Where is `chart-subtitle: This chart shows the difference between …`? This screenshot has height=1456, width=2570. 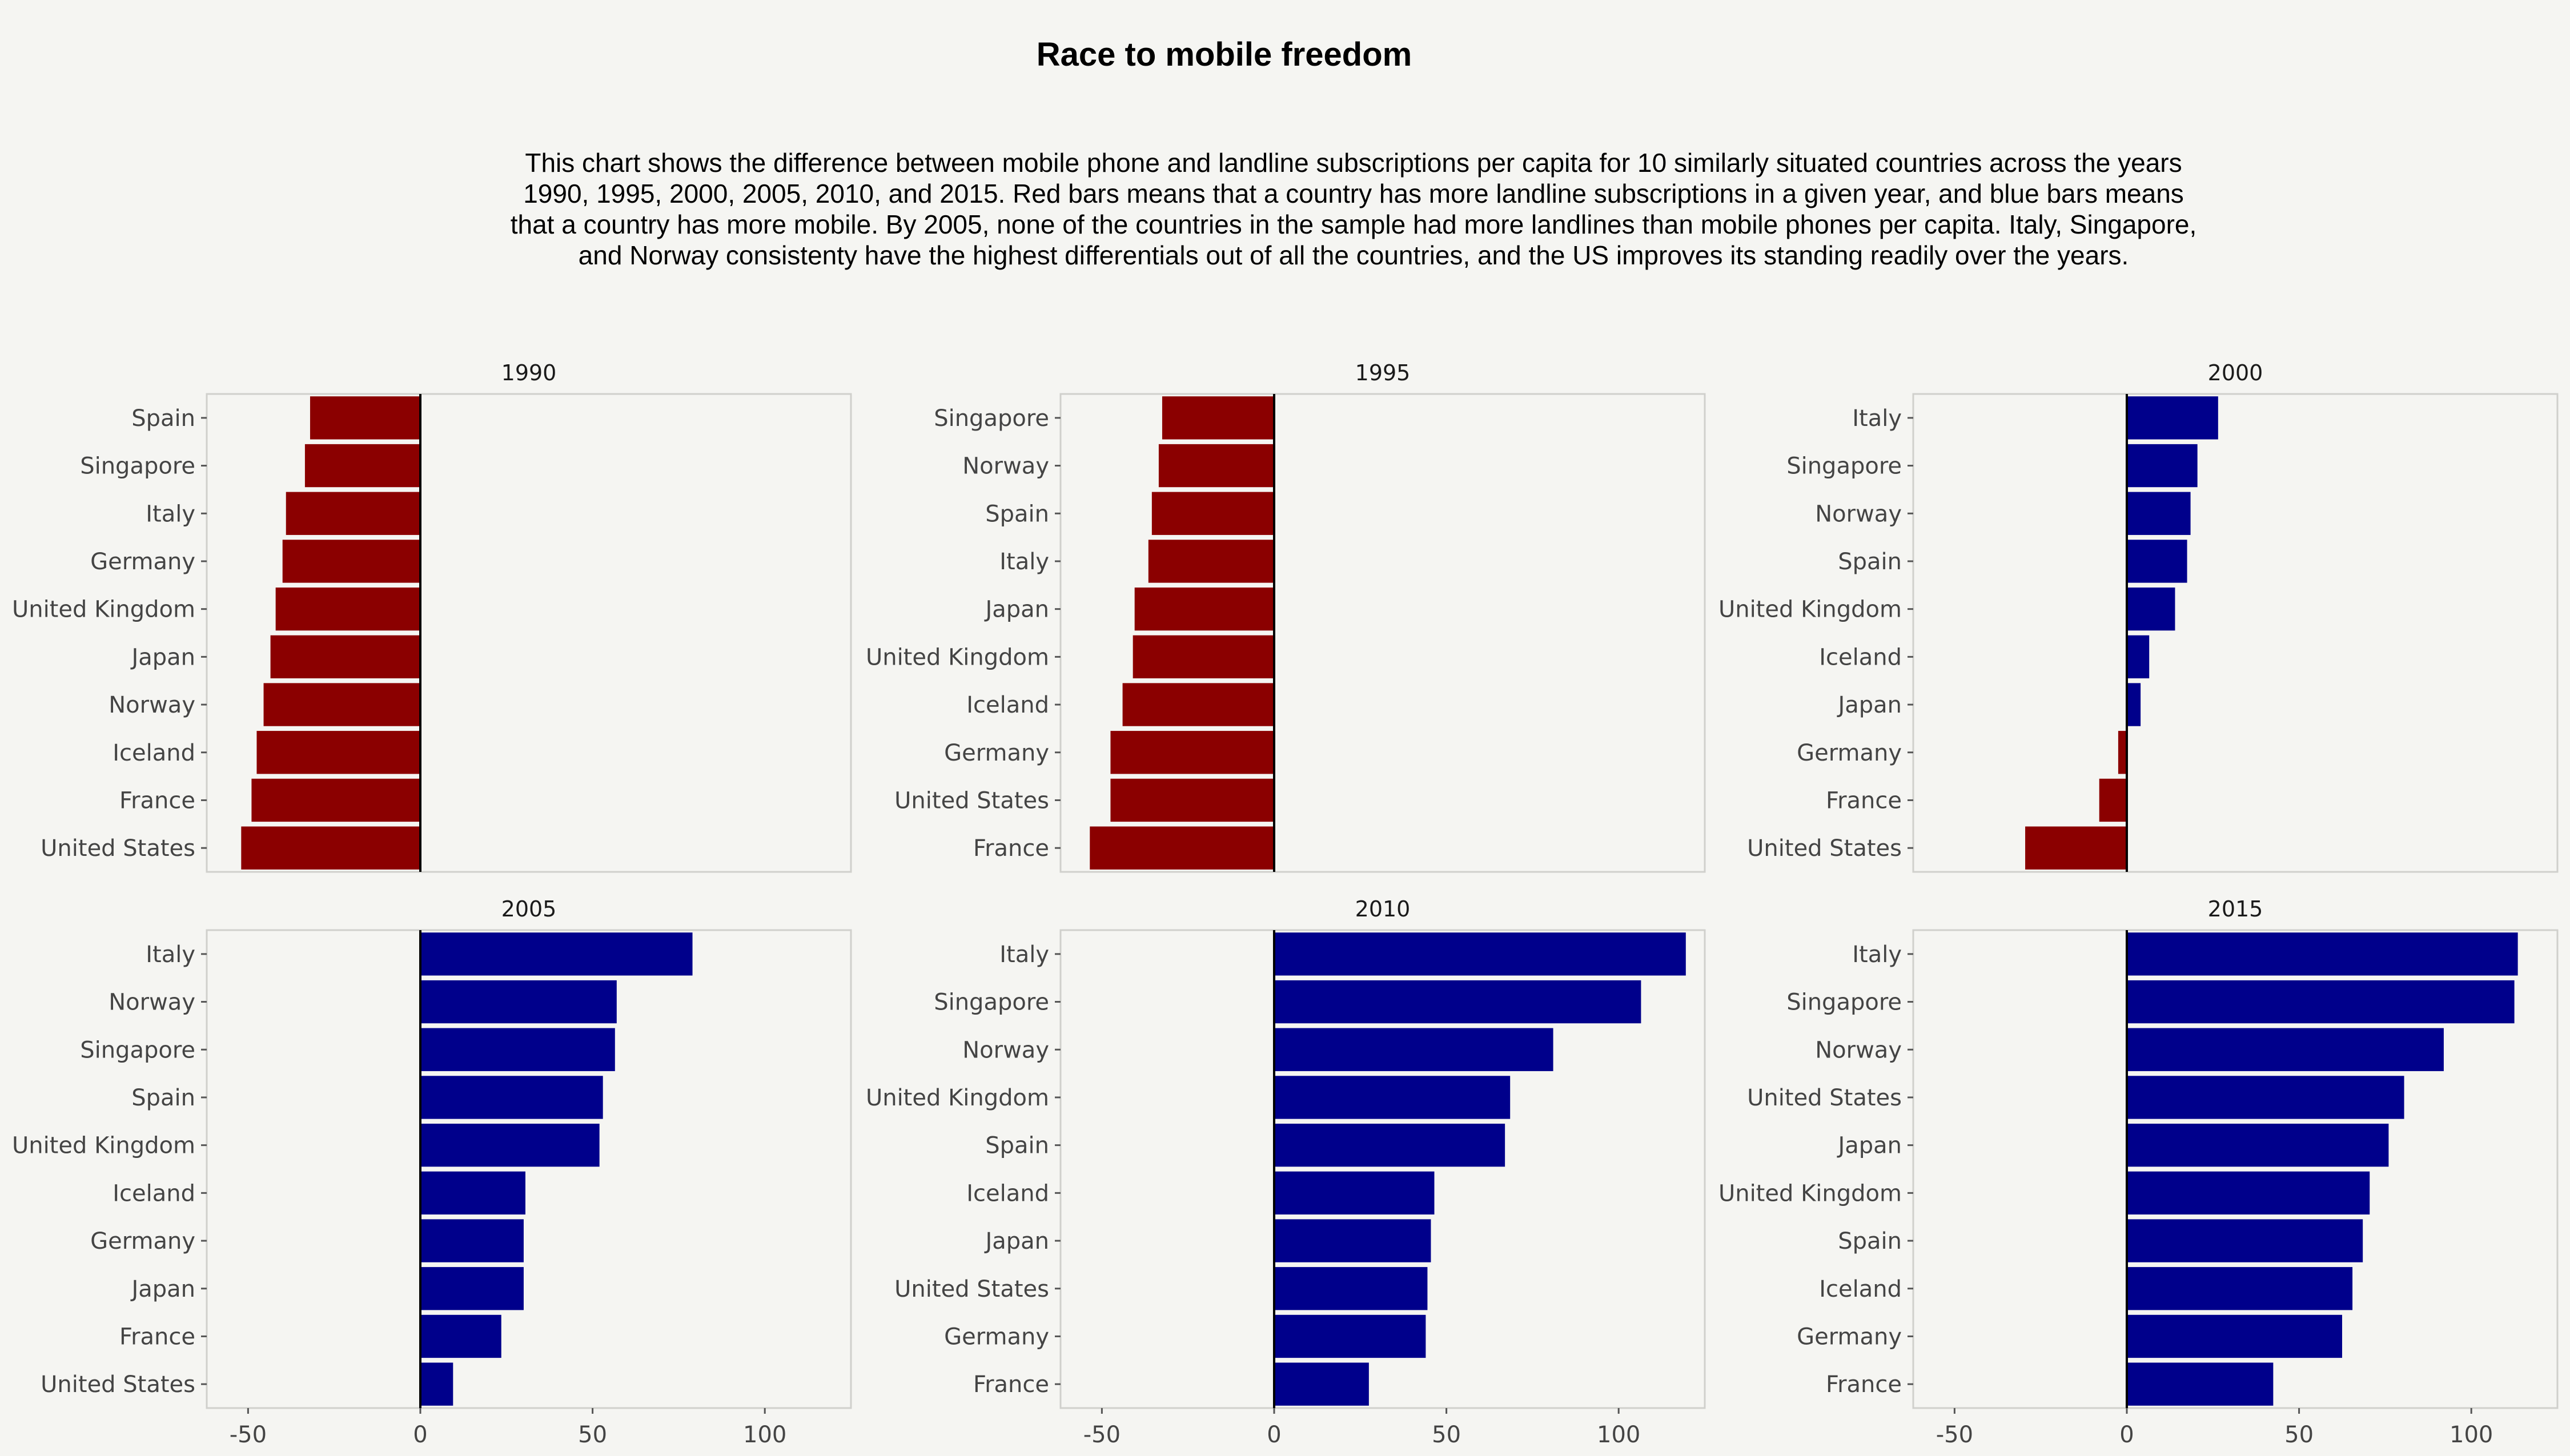 chart-subtitle: This chart shows the difference between … is located at coordinates (1353, 209).